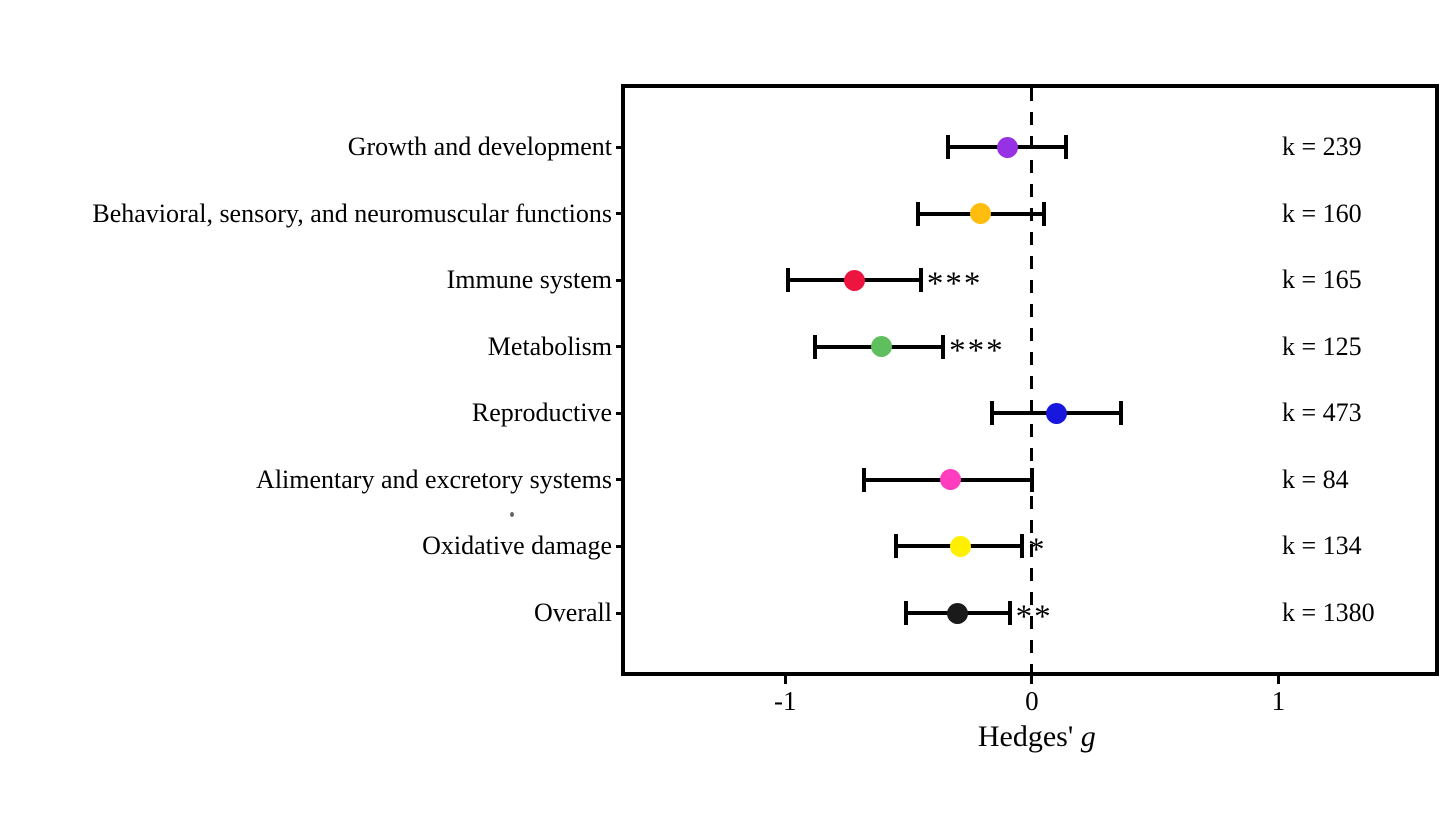 This screenshot has height=814, width=1447. I want to click on x-axis-label-text: Hedges', so click(1029, 736).